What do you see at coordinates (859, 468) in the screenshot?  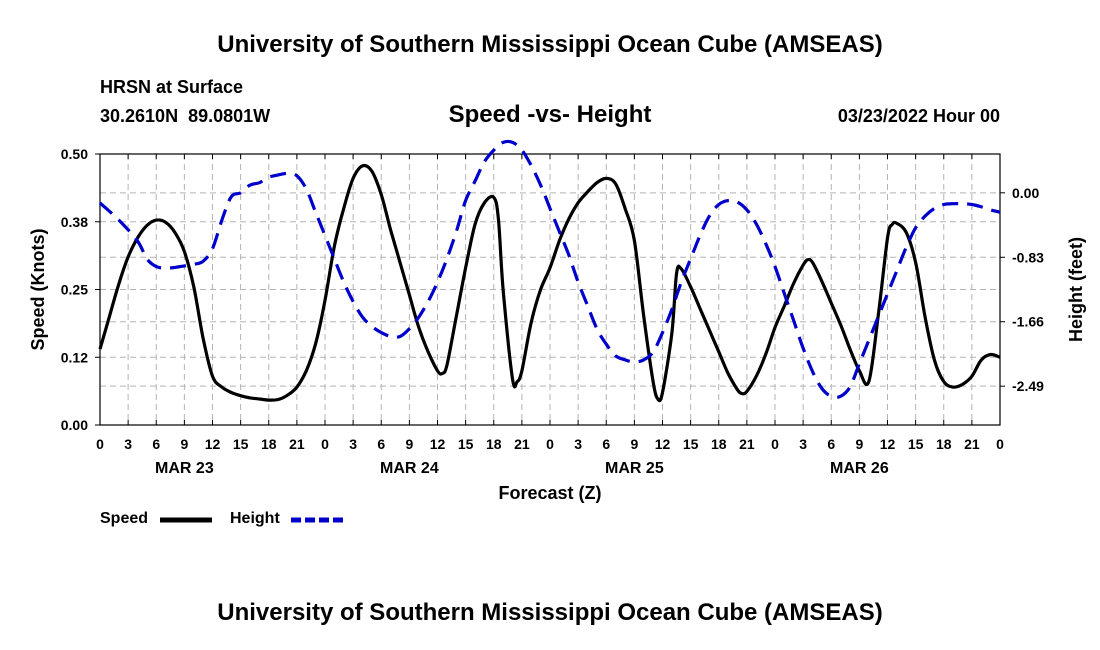 I see `date-label: MAR 26` at bounding box center [859, 468].